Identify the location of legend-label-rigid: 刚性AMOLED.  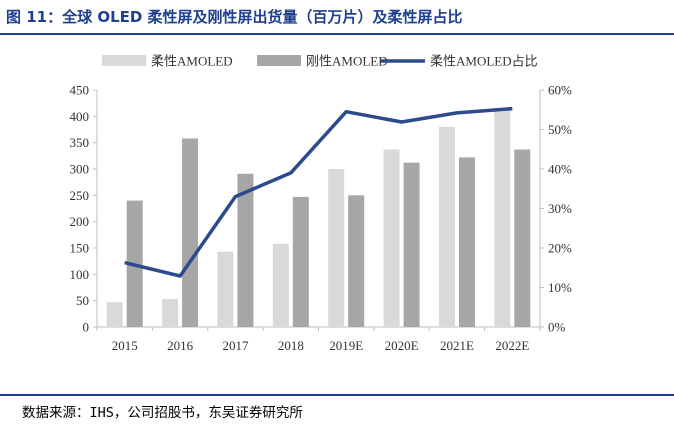
(347, 61).